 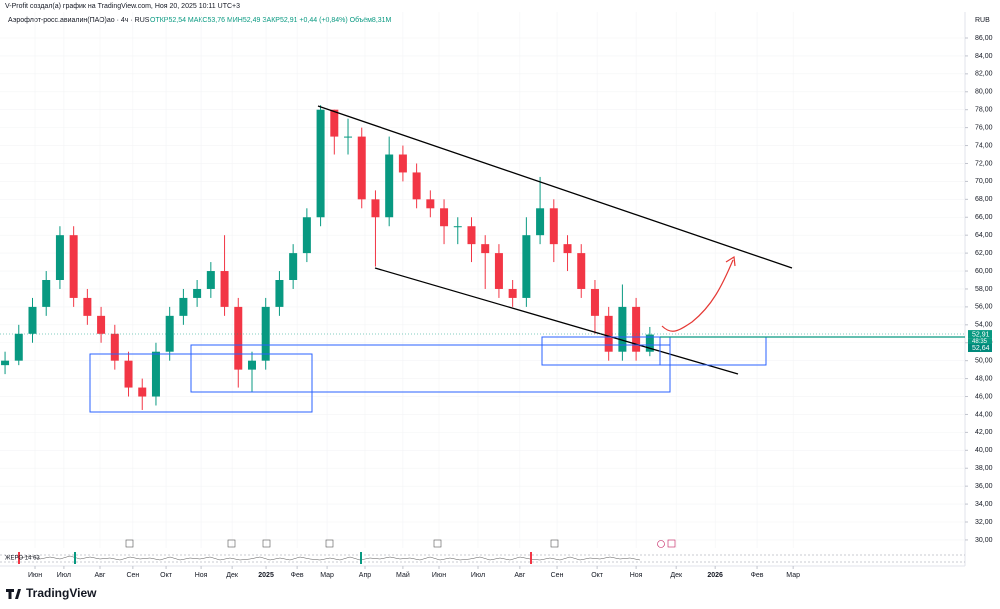 What do you see at coordinates (984, 163) in the screenshot?
I see `y-tick-label: 72,00` at bounding box center [984, 163].